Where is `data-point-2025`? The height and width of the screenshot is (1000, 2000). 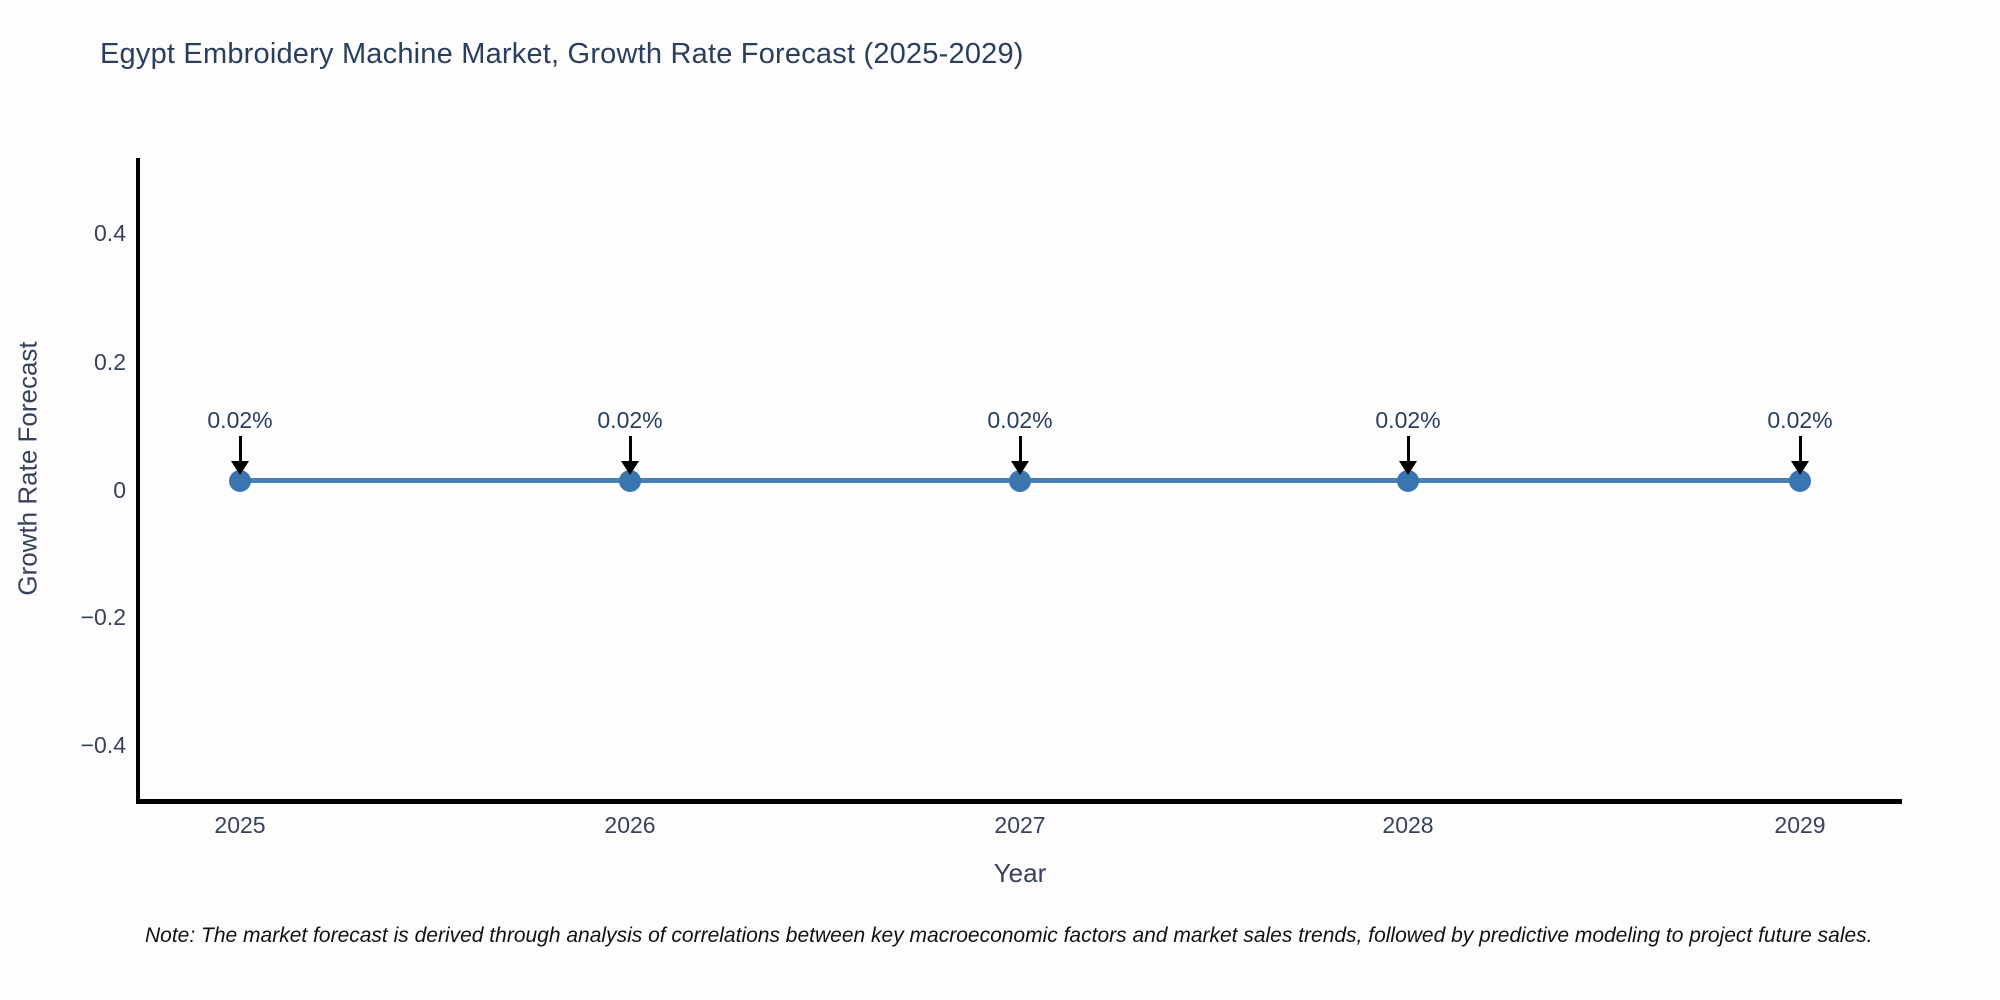
data-point-2025 is located at coordinates (240, 481).